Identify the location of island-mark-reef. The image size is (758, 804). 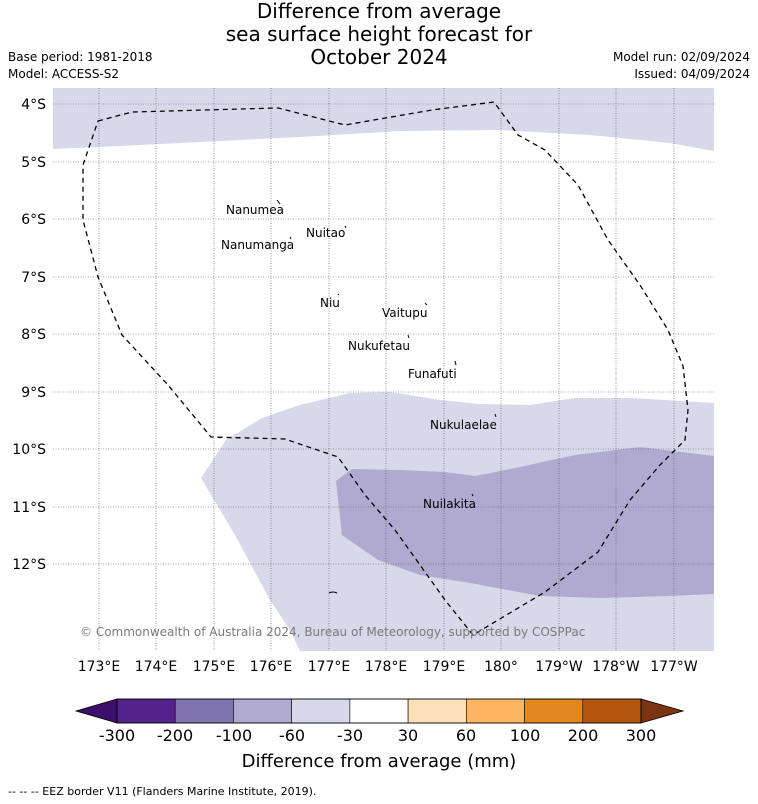
(333, 592).